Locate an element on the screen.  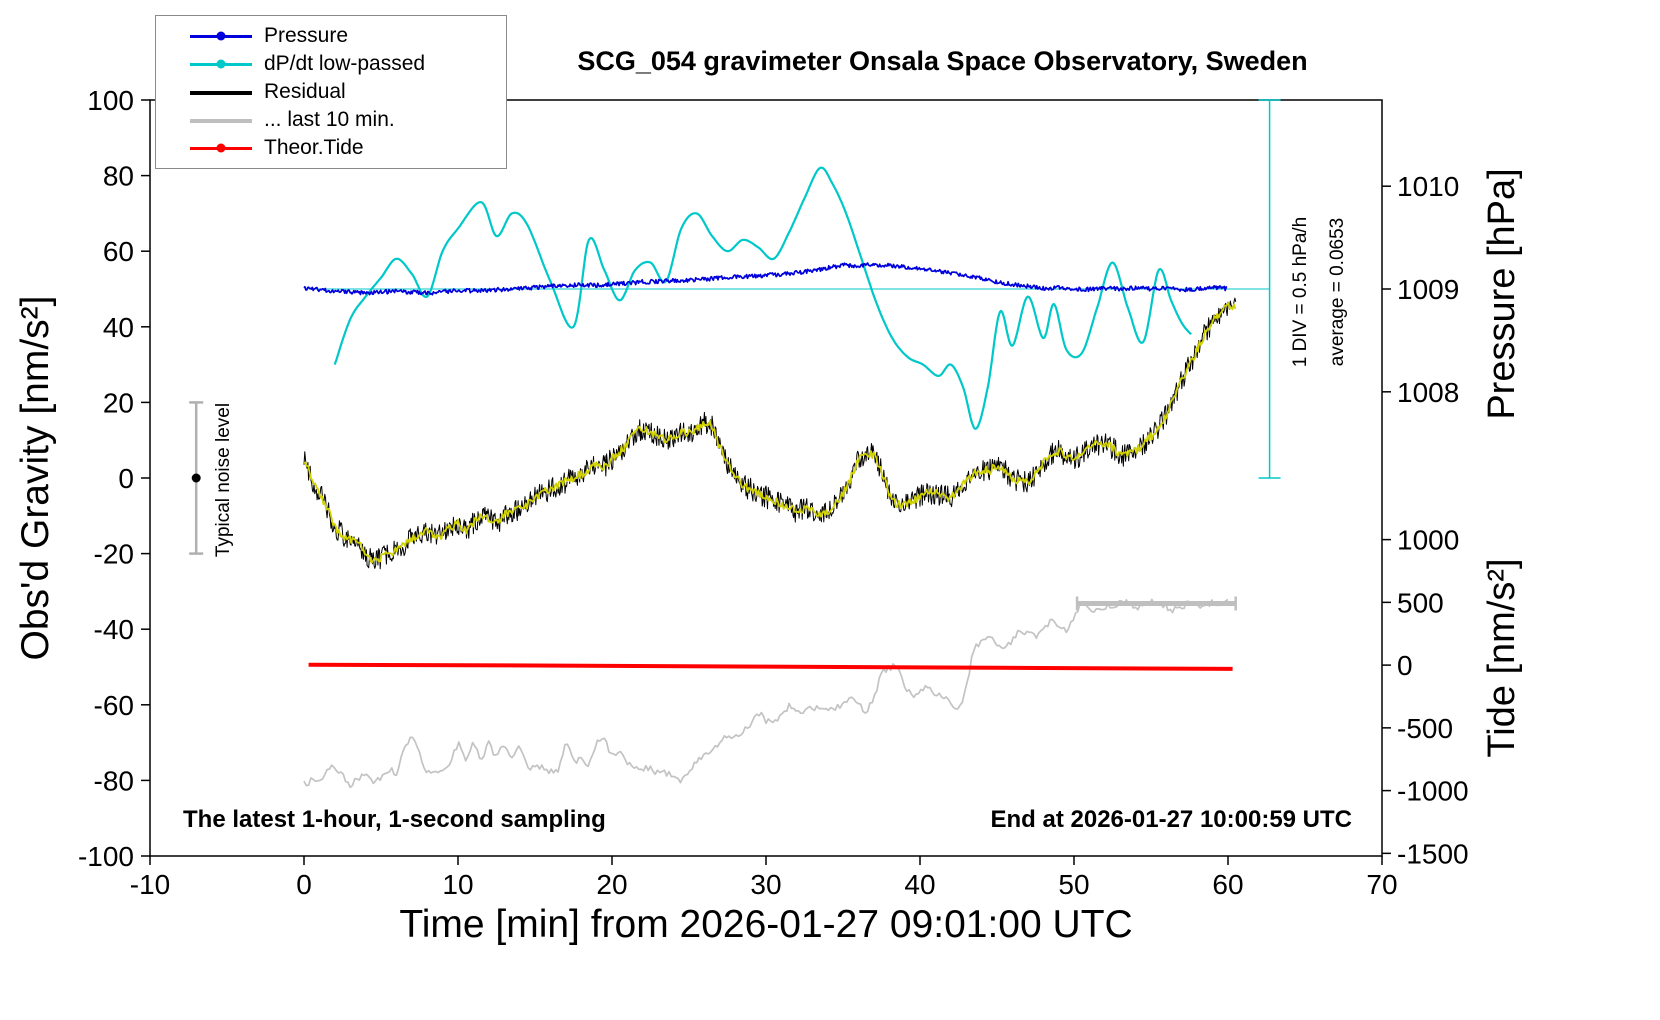
svg-text: -60 is located at coordinates (114, 705).